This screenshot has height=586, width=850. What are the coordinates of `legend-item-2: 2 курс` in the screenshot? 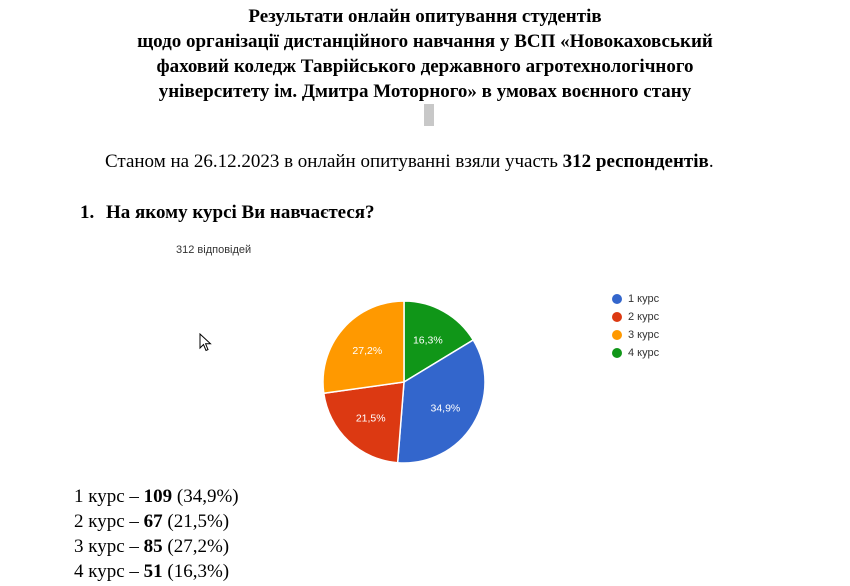 It's located at (635, 317).